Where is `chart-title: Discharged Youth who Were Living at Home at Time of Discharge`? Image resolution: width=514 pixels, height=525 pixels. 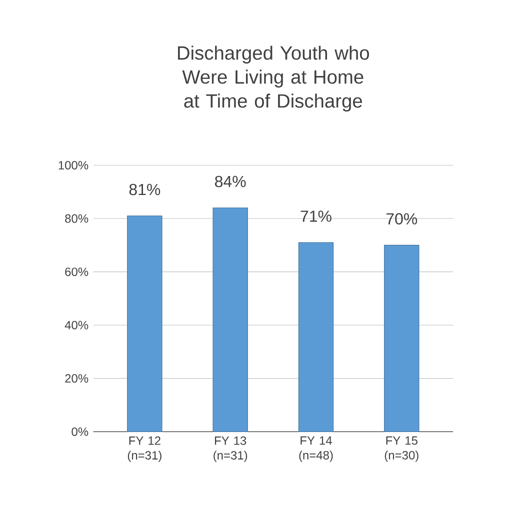
chart-title: Discharged Youth who Were Living at Home at Time of Discharge is located at coordinates (273, 79).